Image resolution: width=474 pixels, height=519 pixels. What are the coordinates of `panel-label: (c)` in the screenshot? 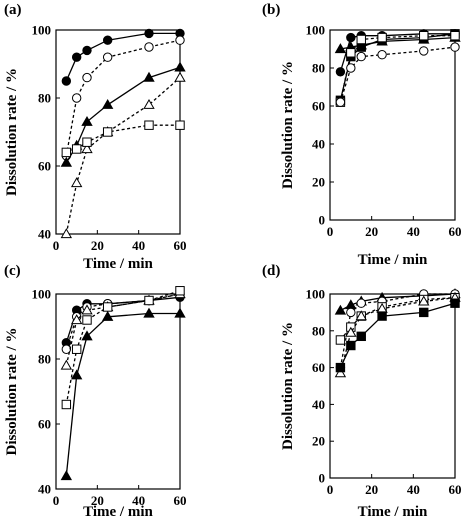 It's located at (12, 271).